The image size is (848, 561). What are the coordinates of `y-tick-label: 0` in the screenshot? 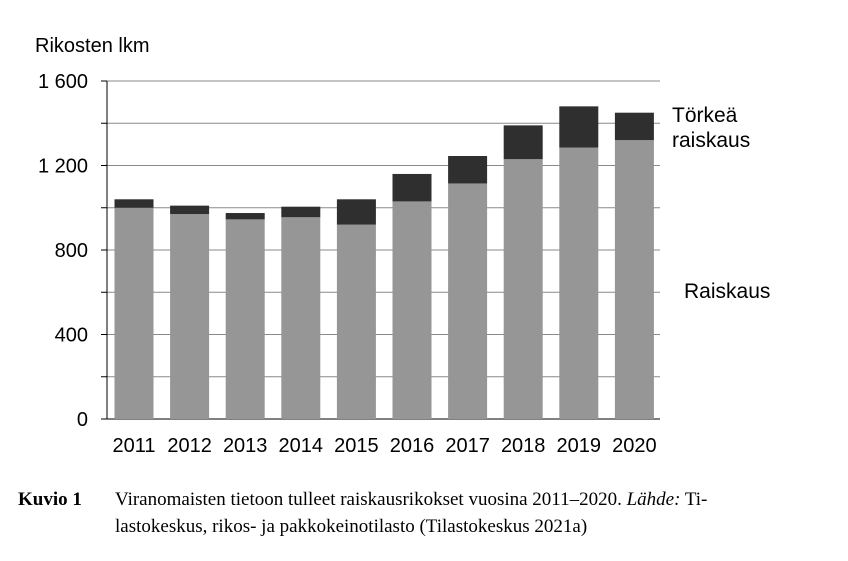 It's located at (82, 420).